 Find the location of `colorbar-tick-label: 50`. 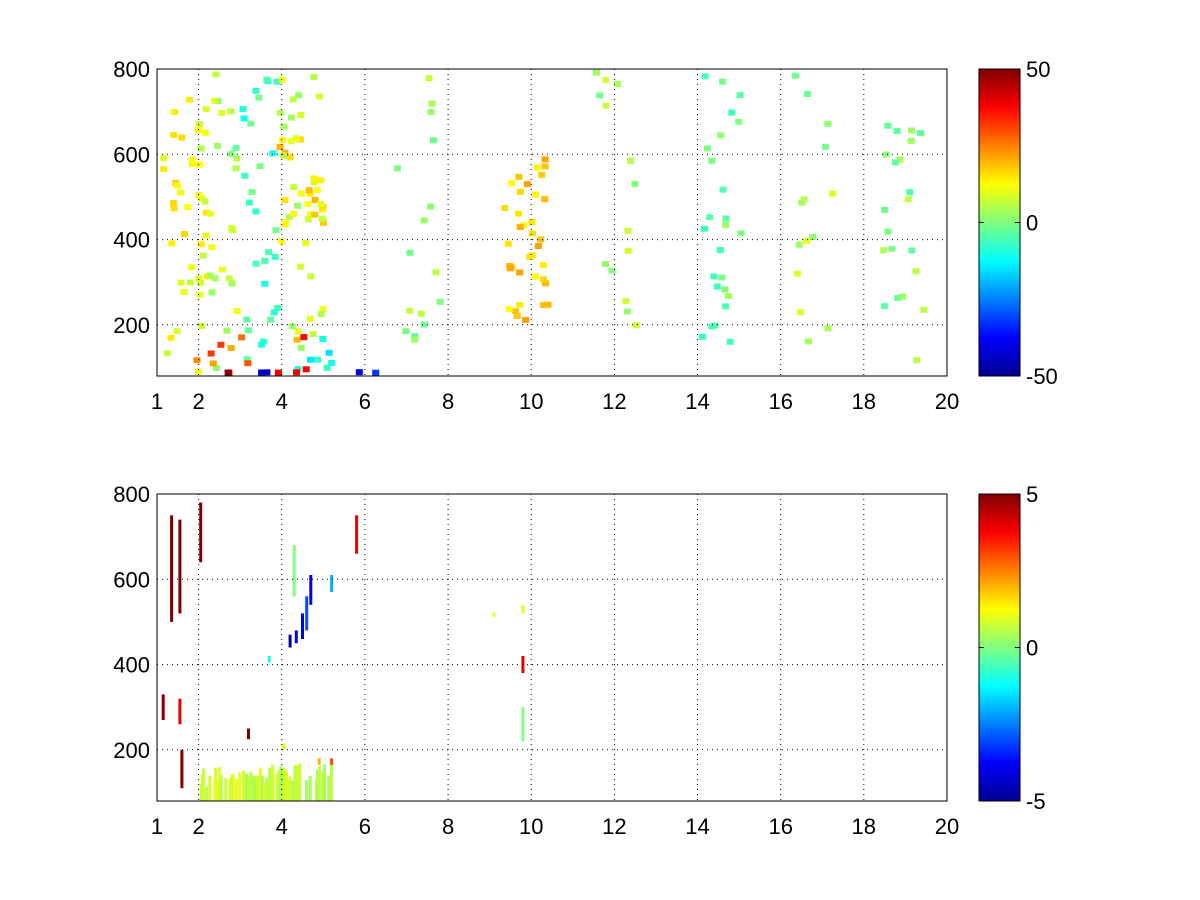

colorbar-tick-label: 50 is located at coordinates (1038, 69).